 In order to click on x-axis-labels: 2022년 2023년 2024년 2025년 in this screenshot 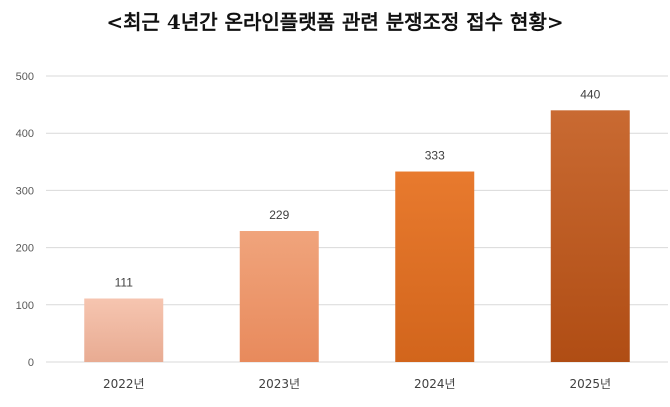, I will do `click(357, 384)`.